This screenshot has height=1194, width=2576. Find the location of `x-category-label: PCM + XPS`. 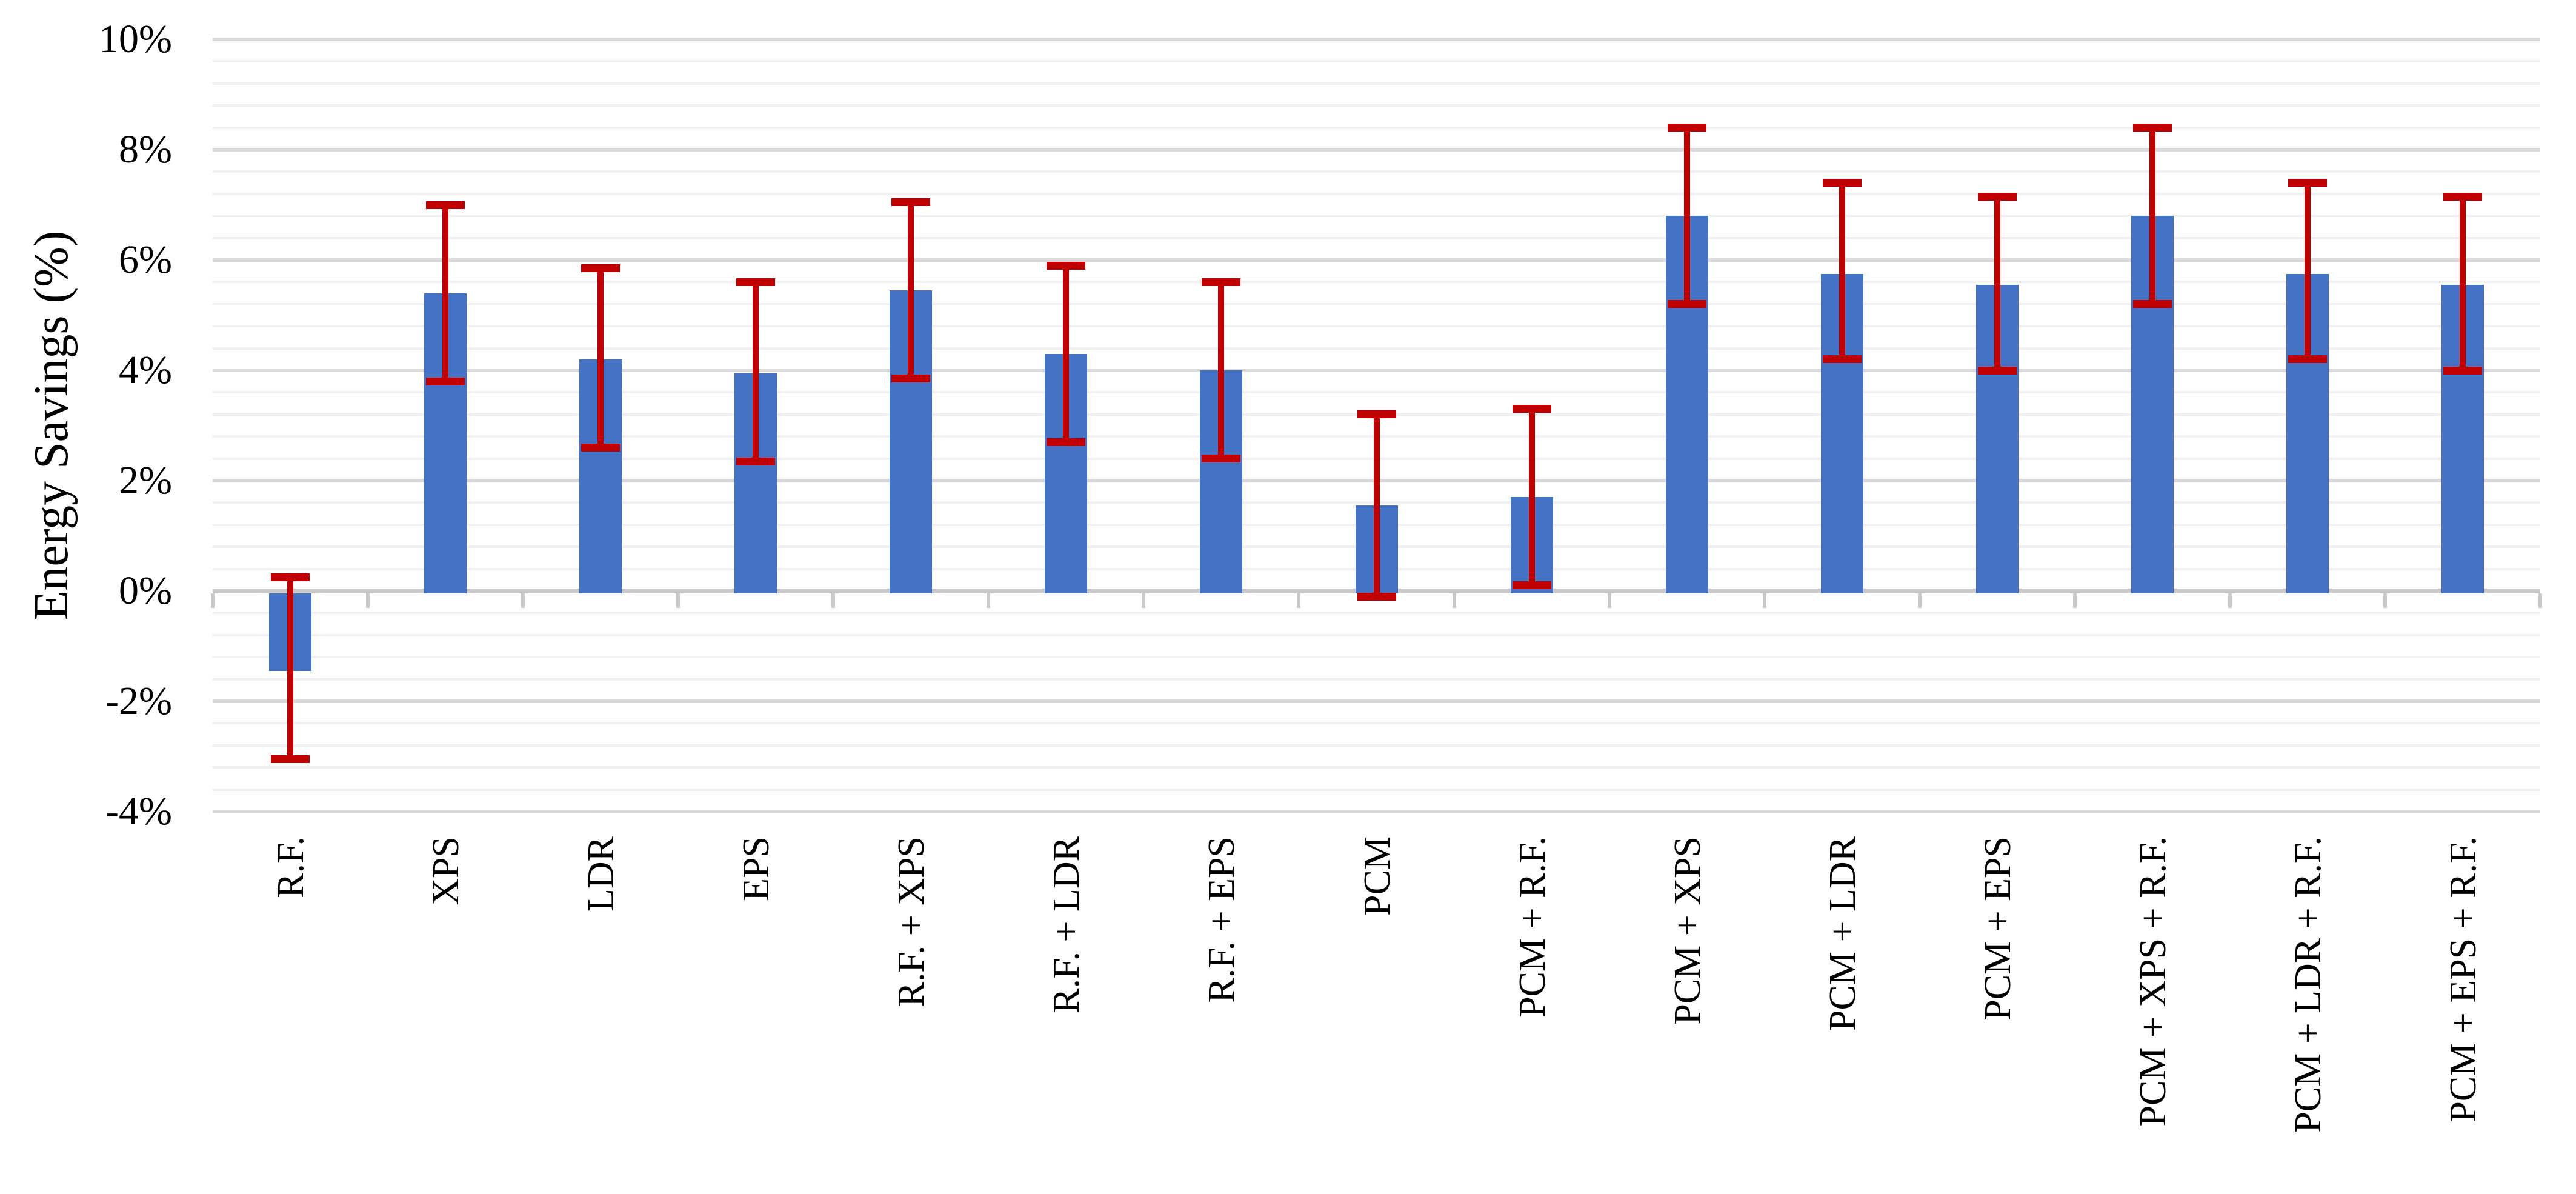

x-category-label: PCM + XPS is located at coordinates (1687, 930).